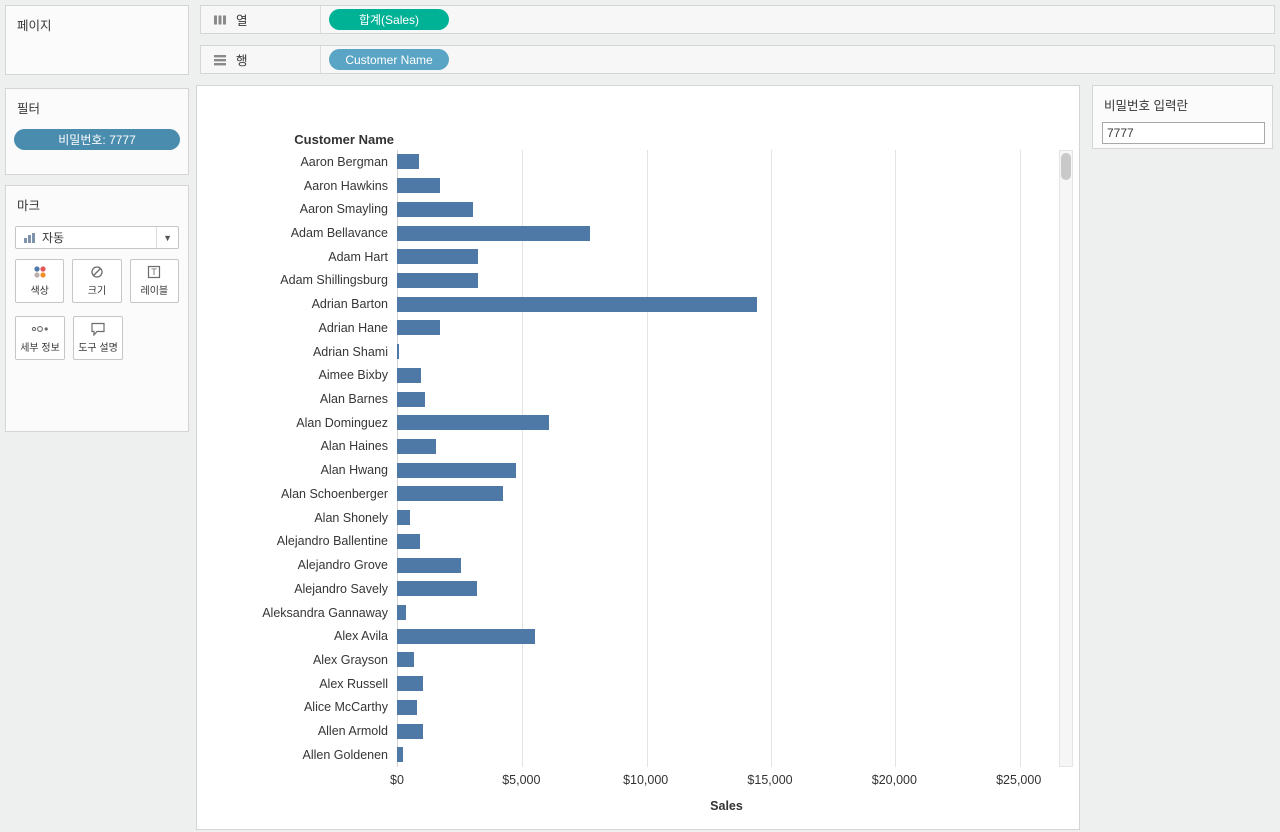 This screenshot has height=832, width=1280. Describe the element at coordinates (34, 26) in the screenshot. I see `pages-panel-title: 페이지` at that location.